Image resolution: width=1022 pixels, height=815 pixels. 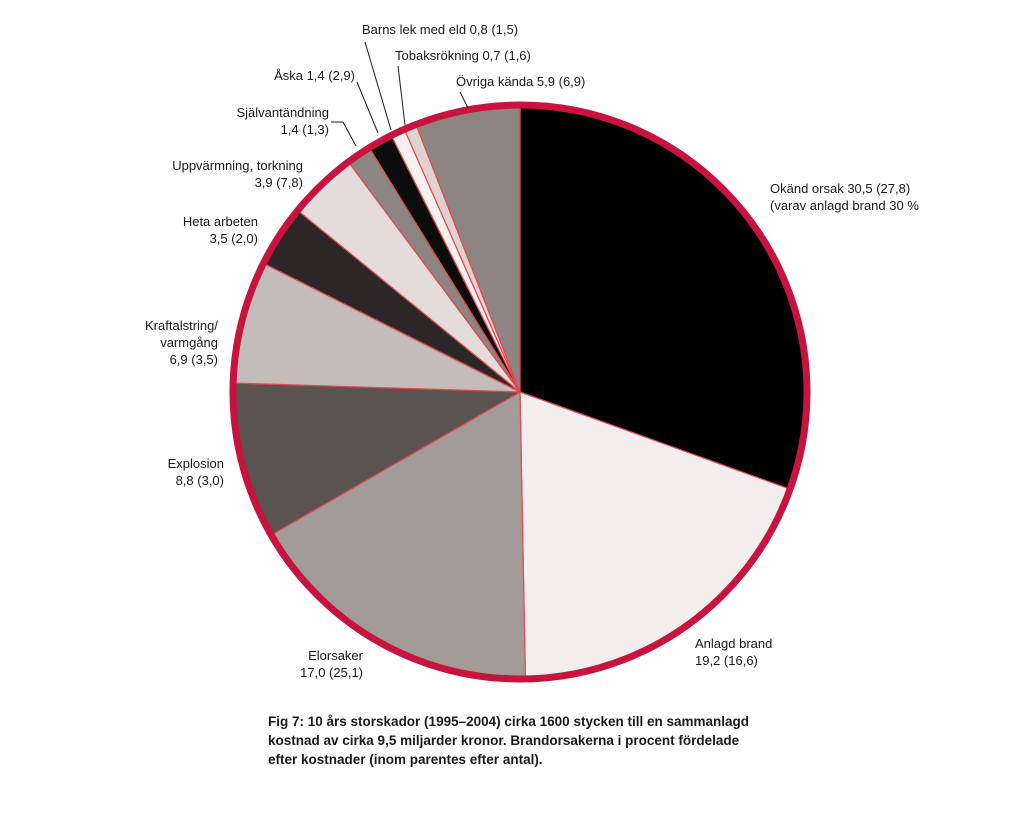 I want to click on slice-label-line: 8,8 (3,0), so click(x=200, y=480).